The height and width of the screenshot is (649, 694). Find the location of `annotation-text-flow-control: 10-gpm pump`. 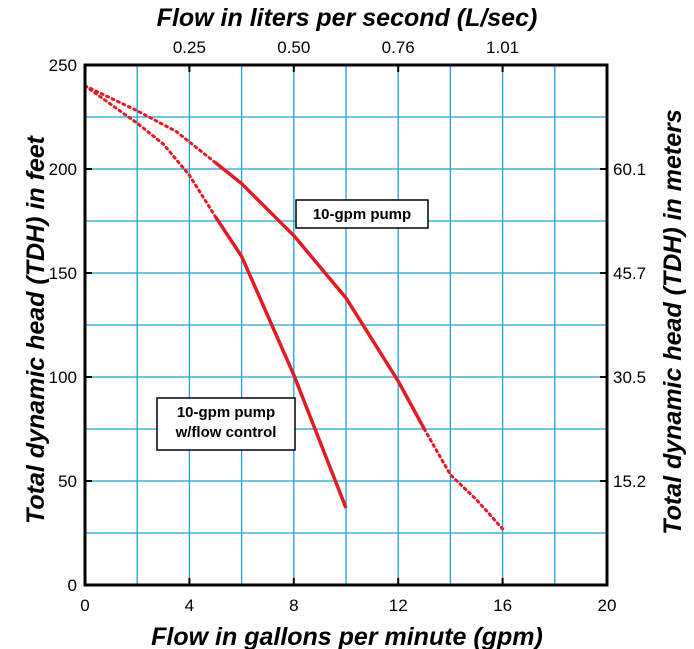

annotation-text-flow-control: 10-gpm pump is located at coordinates (226, 412).